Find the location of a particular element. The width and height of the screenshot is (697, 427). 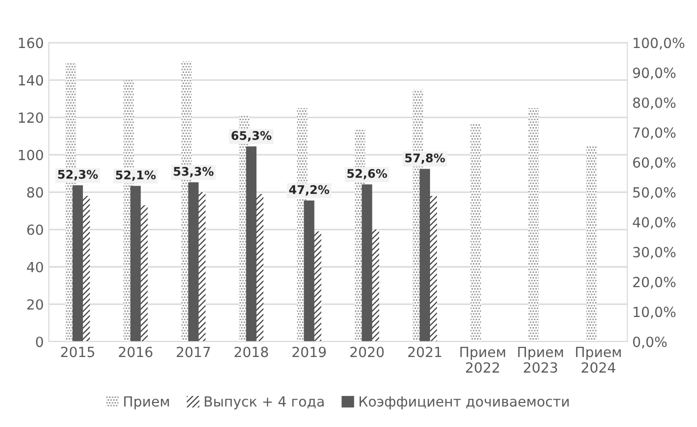

x-tick-label: 2019 is located at coordinates (309, 352).